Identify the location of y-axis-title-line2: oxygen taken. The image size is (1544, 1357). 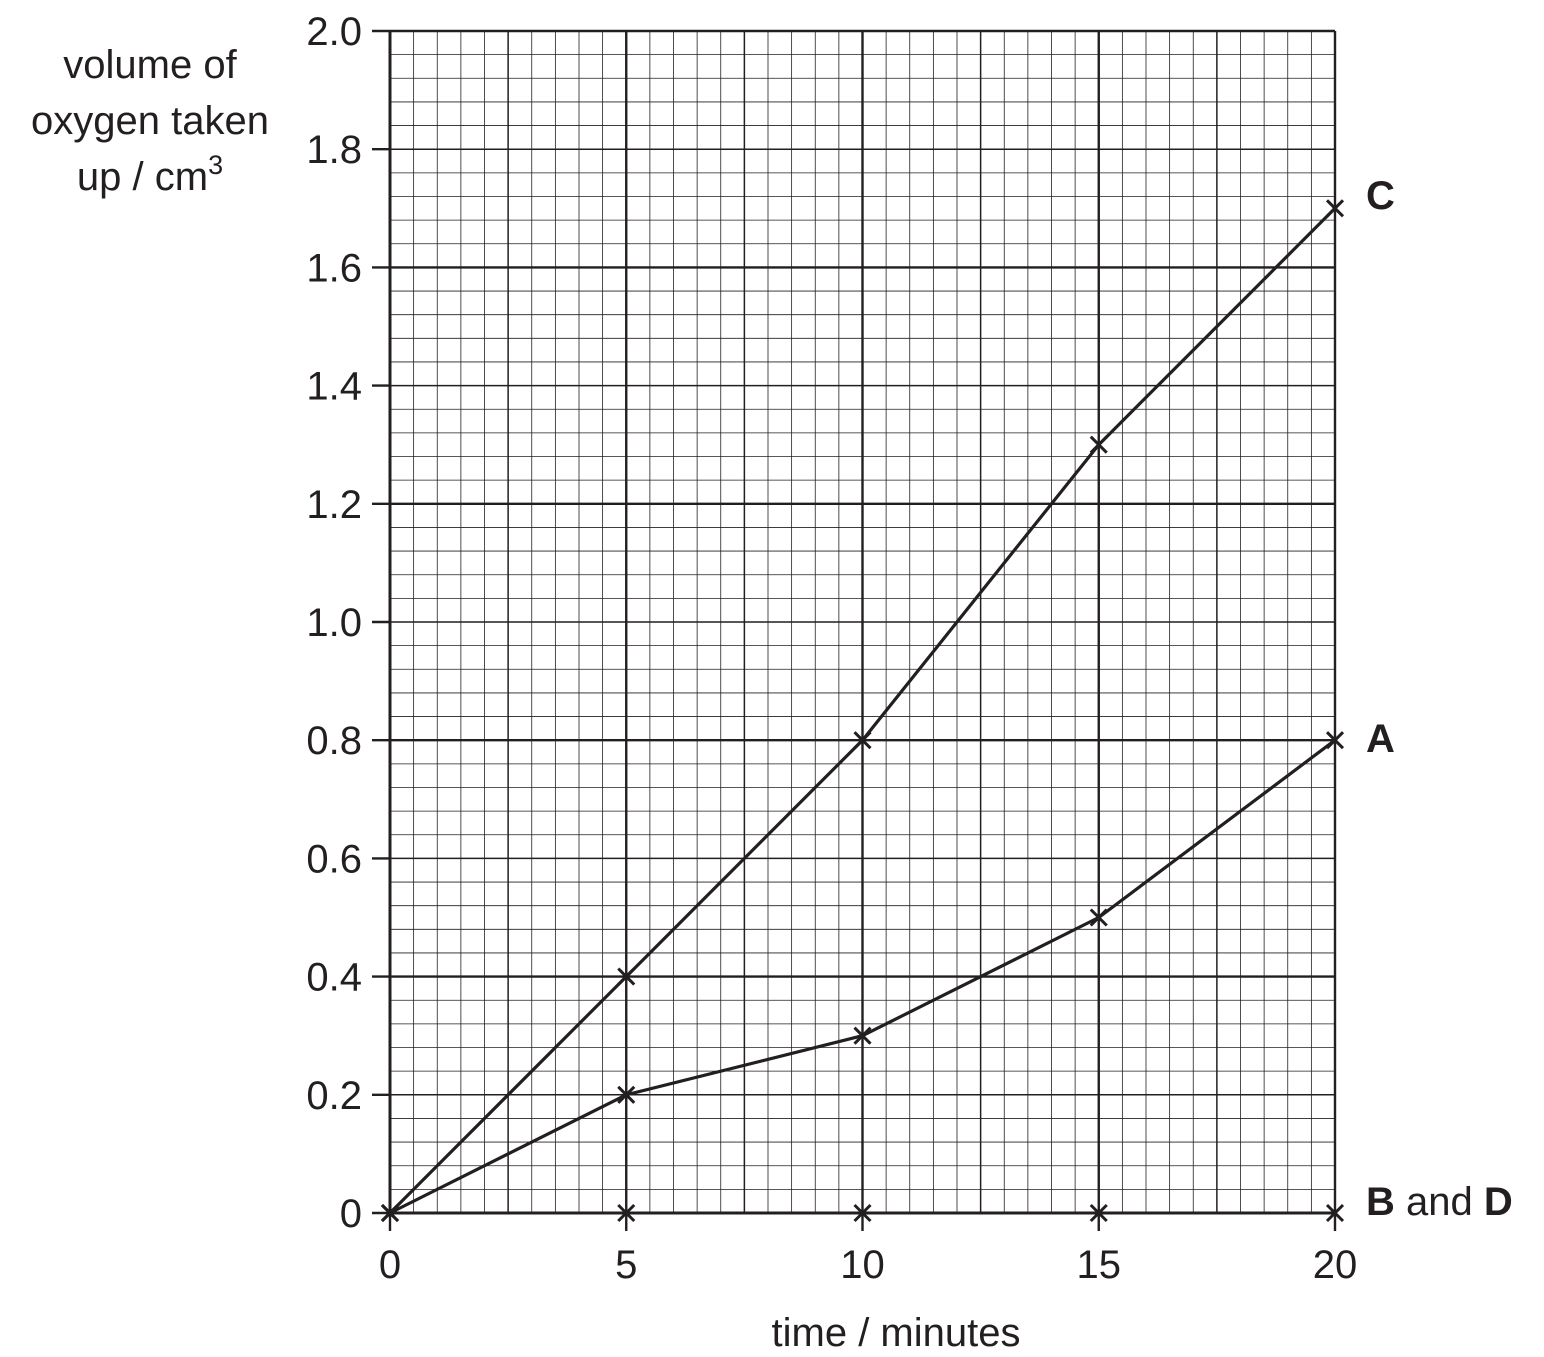
(150, 121).